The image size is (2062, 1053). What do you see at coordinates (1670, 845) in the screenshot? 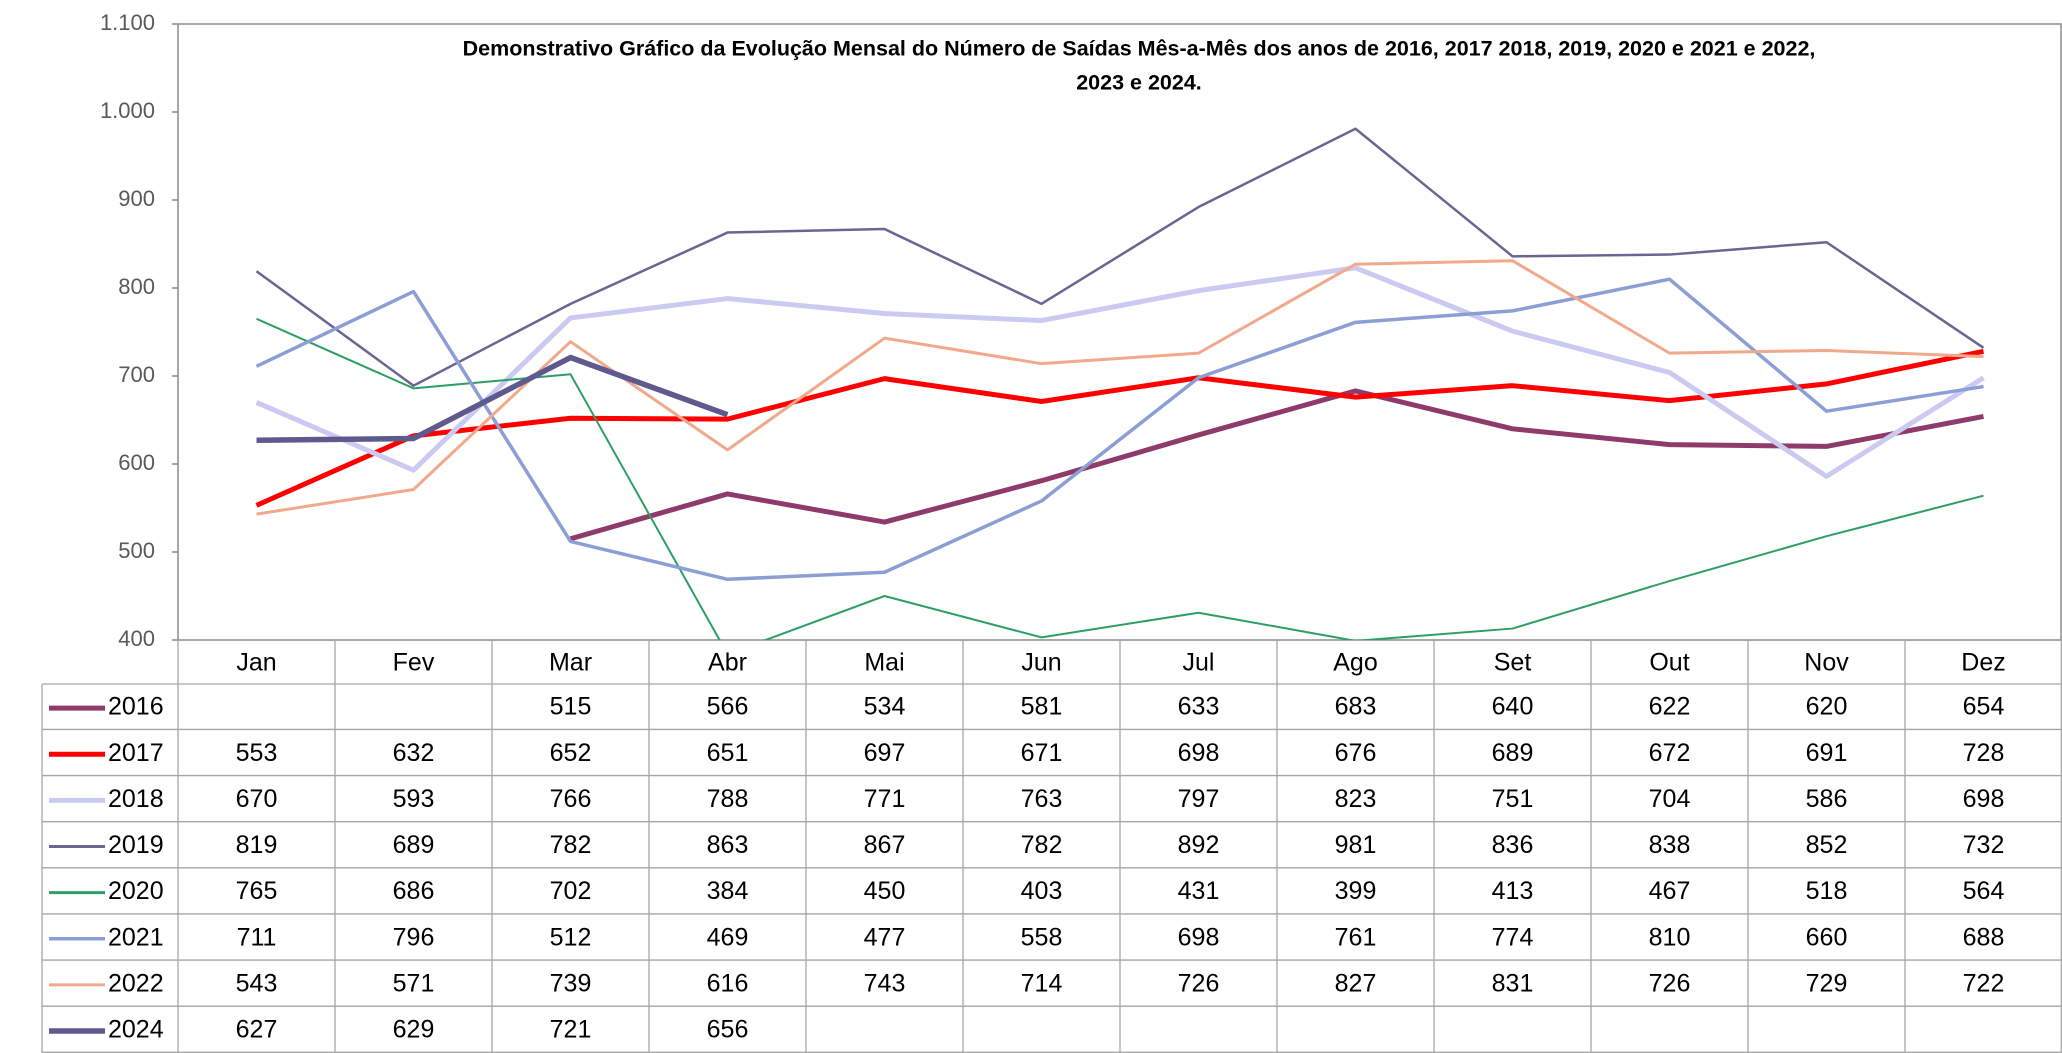
I see `table-value: 838` at bounding box center [1670, 845].